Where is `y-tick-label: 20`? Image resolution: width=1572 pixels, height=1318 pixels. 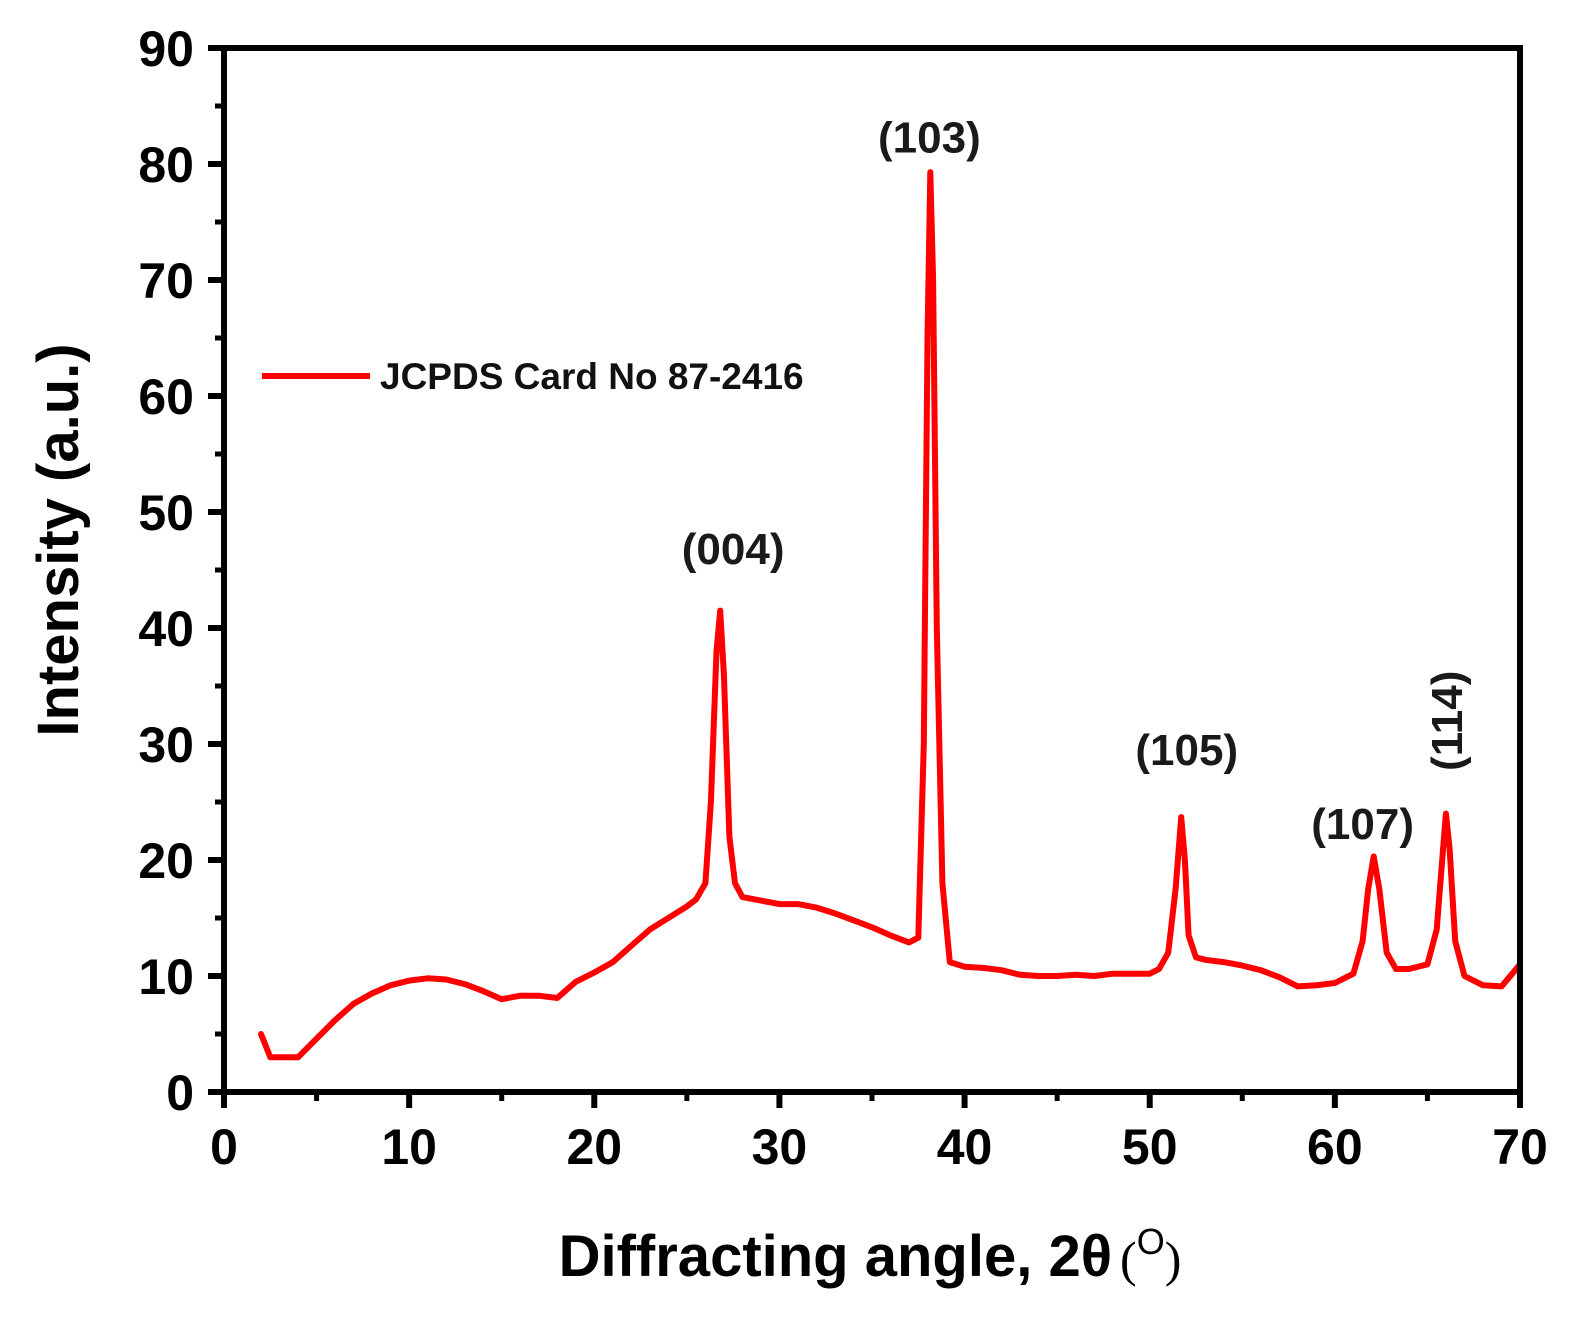
y-tick-label: 20 is located at coordinates (166, 861).